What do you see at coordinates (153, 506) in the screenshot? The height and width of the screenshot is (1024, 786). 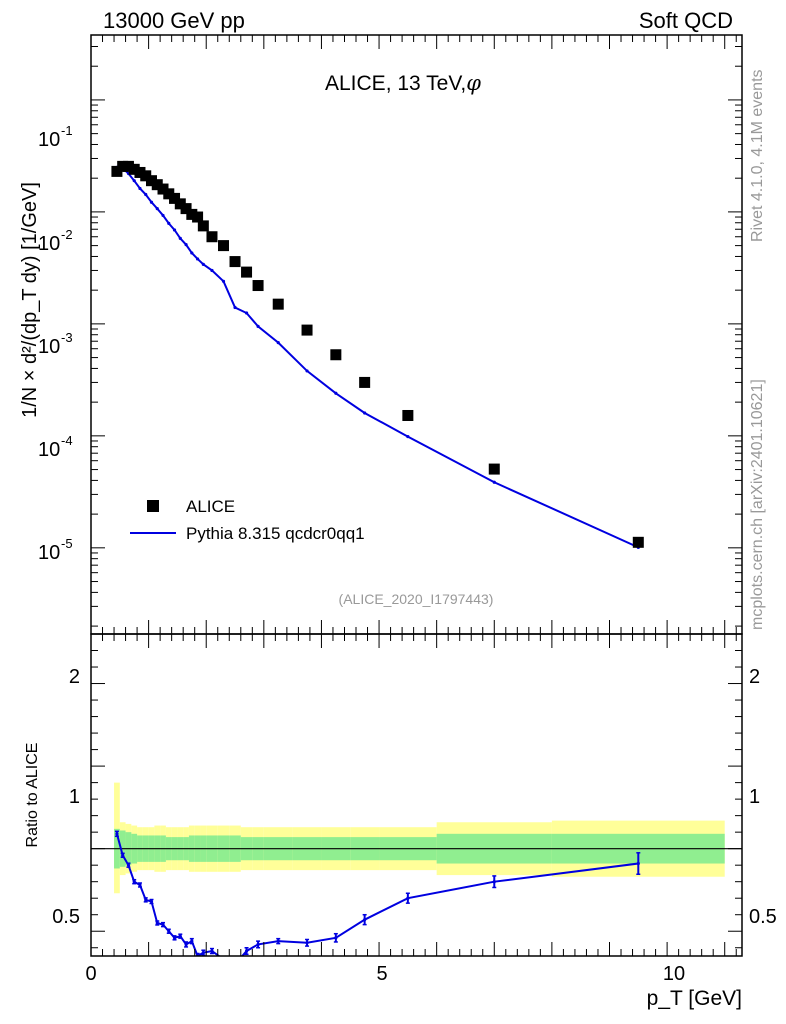 I see `legend-data-marker` at bounding box center [153, 506].